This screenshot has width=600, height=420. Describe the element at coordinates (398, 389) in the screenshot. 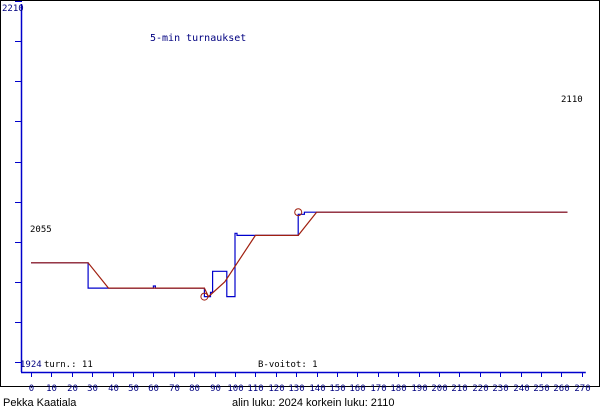

I see `x-tick-label-180: 180` at that location.